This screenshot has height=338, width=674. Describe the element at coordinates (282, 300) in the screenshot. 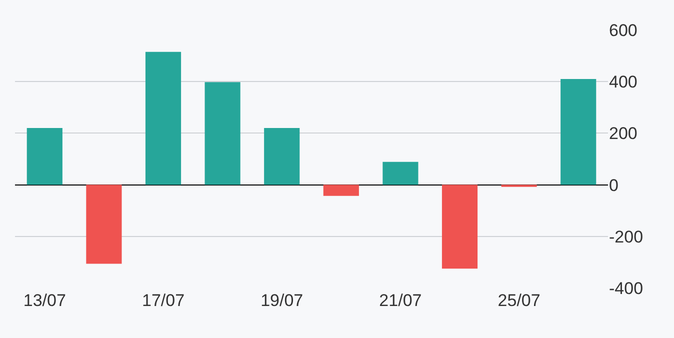

I see `x-tick-label: 19/07` at that location.